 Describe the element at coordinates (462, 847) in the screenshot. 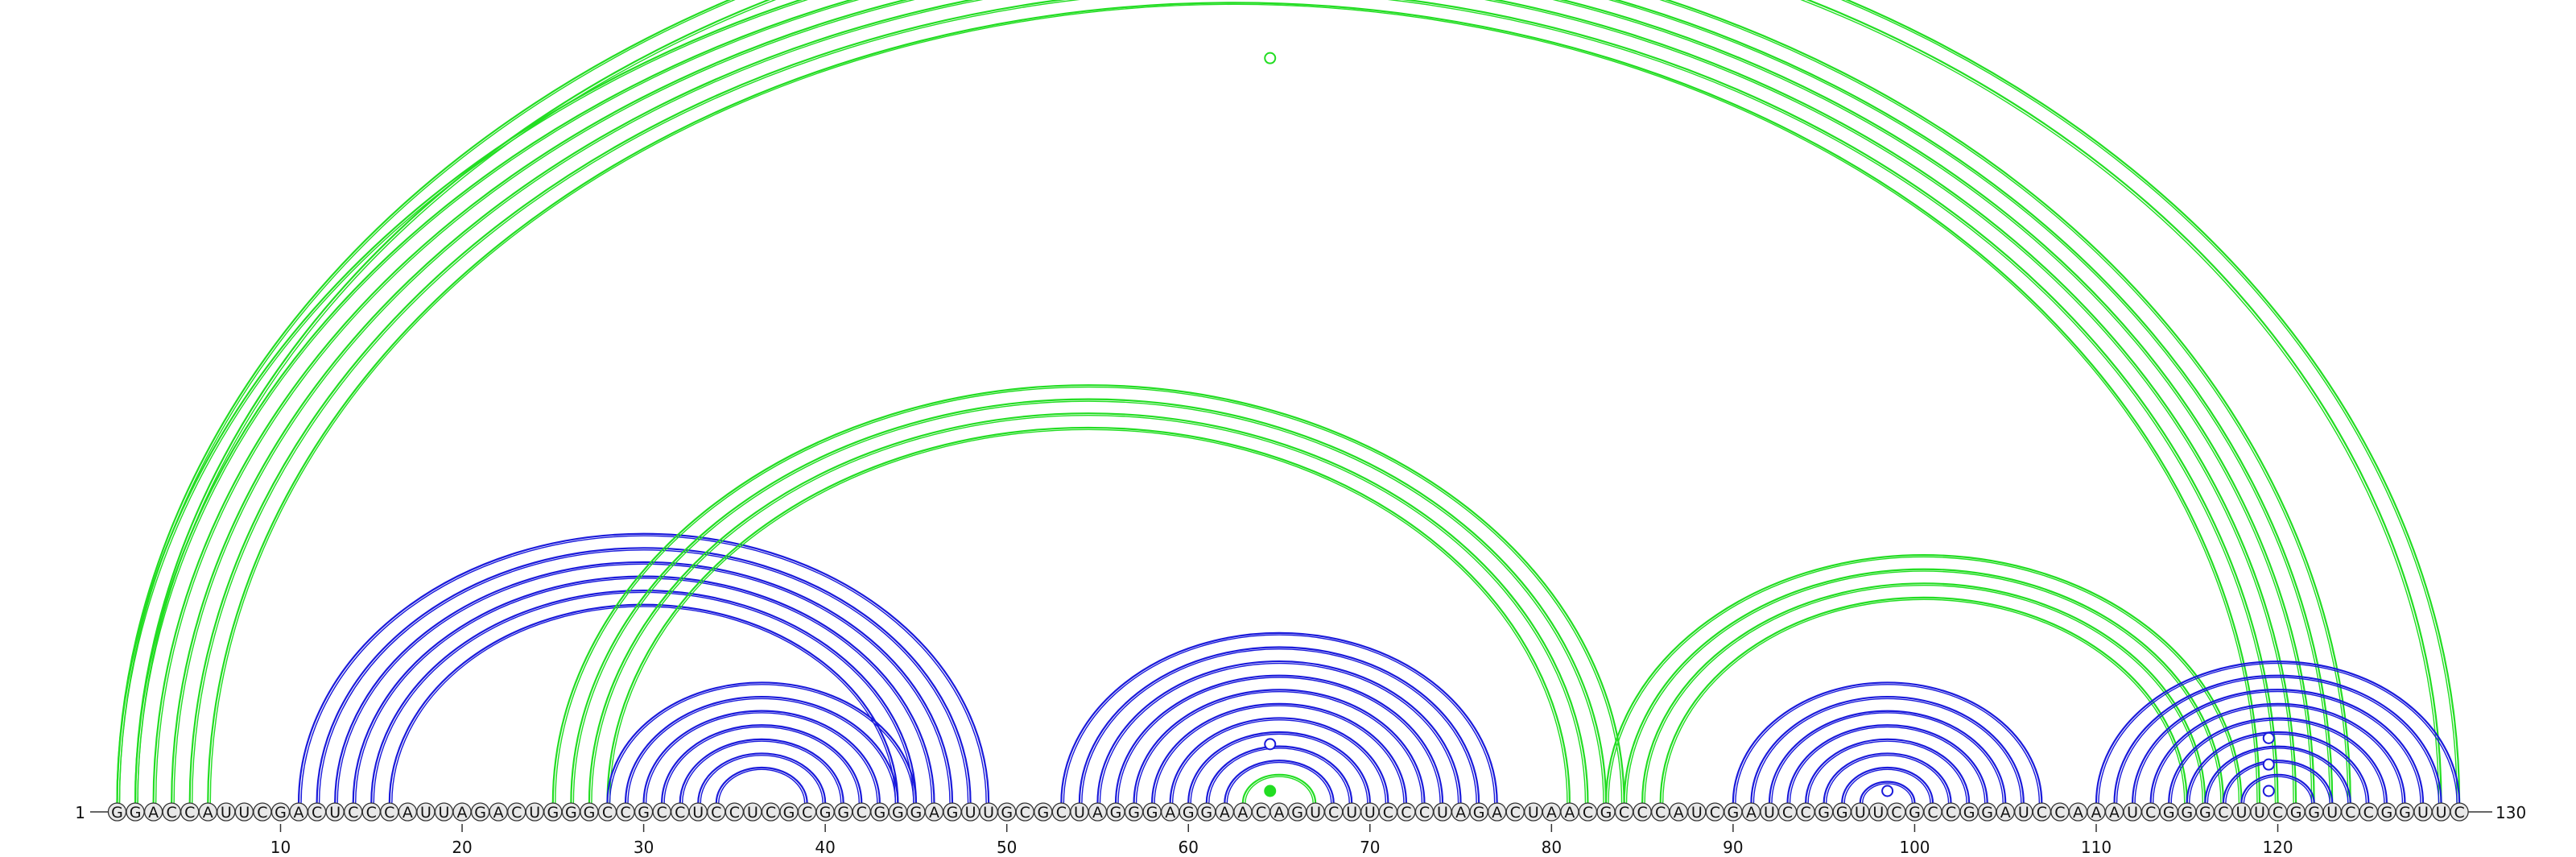

I see `tick-label: 20` at that location.